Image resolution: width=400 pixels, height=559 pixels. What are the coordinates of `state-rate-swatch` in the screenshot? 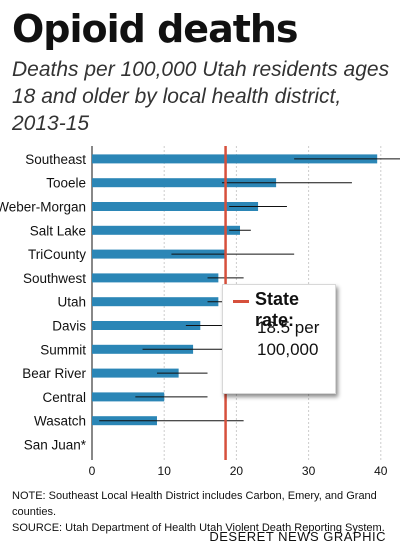 It's located at (241, 301).